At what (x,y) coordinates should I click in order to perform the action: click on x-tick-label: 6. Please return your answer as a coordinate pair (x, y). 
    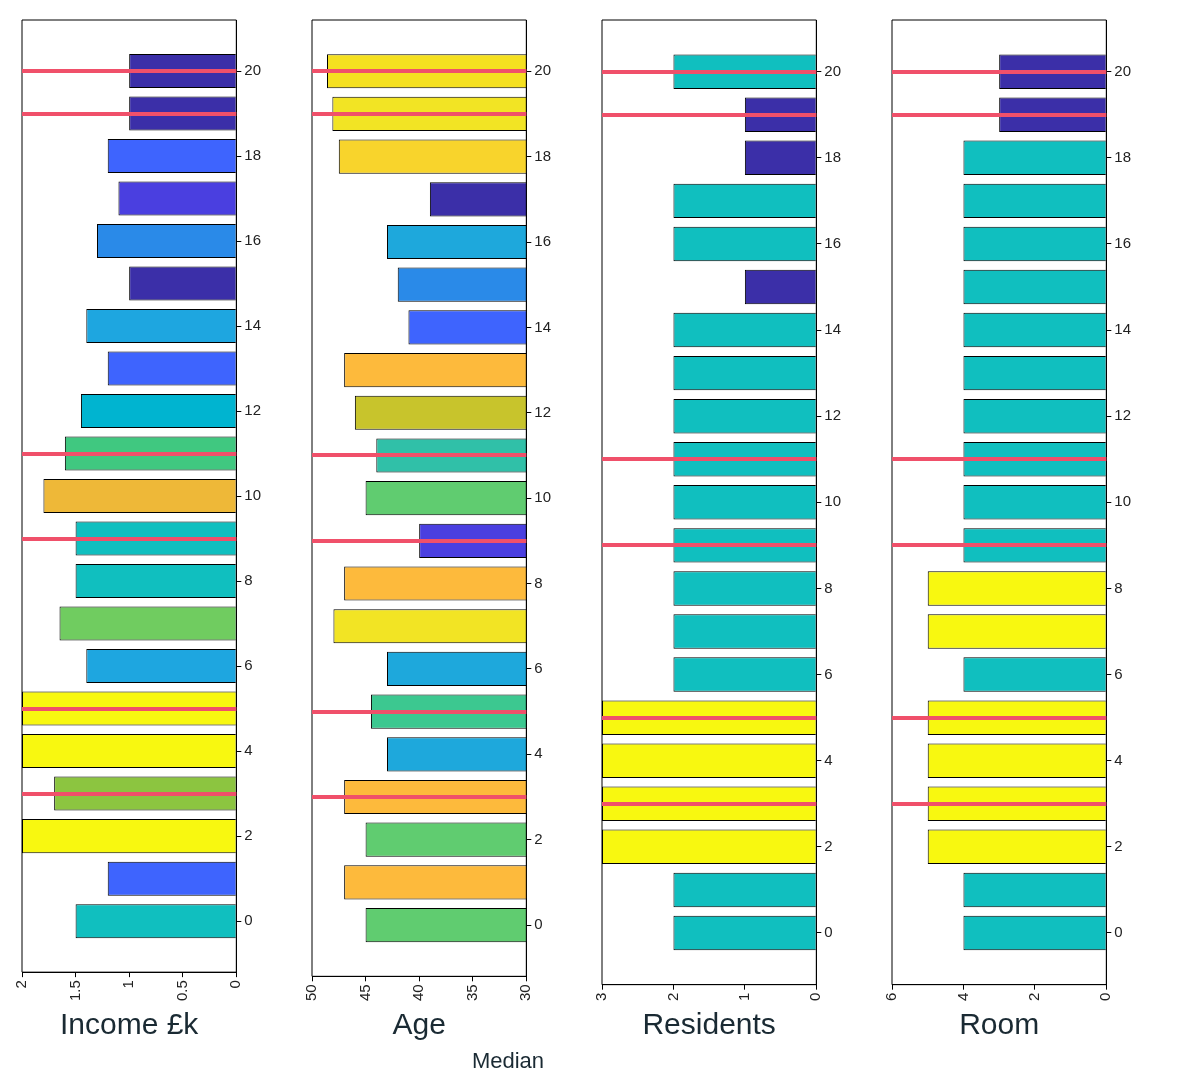
    Looking at the image, I should click on (891, 996).